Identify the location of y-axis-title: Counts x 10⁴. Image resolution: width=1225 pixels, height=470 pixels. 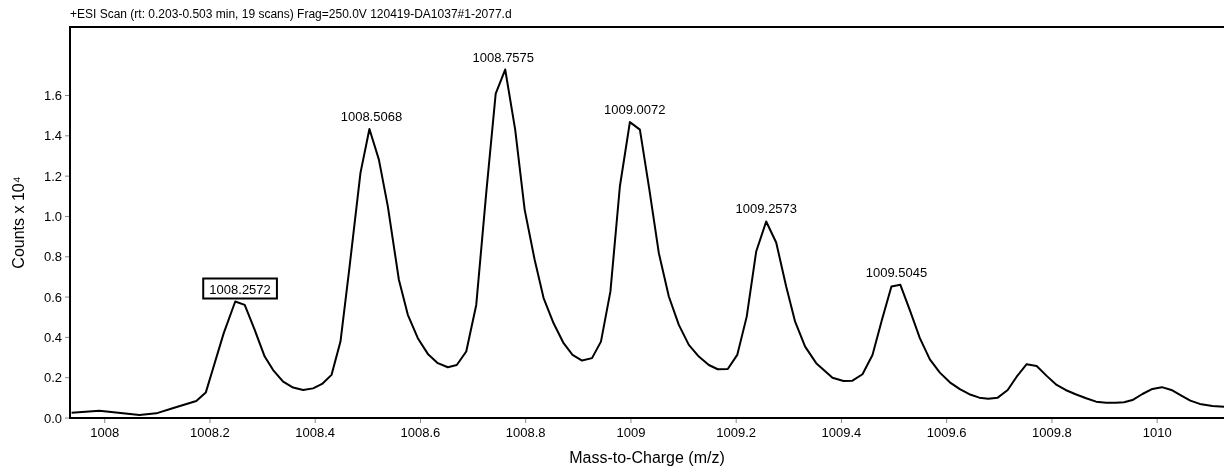
(18, 222).